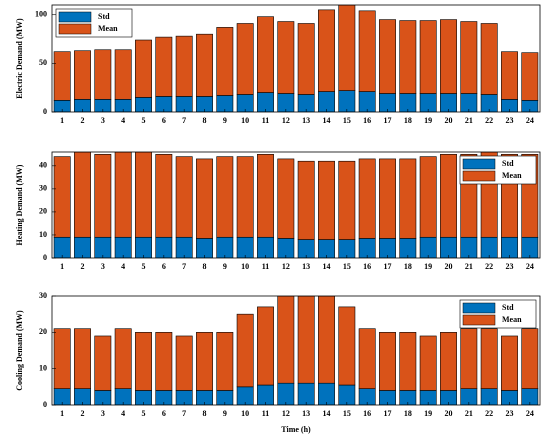  I want to click on x-tick-label: 19, so click(428, 266).